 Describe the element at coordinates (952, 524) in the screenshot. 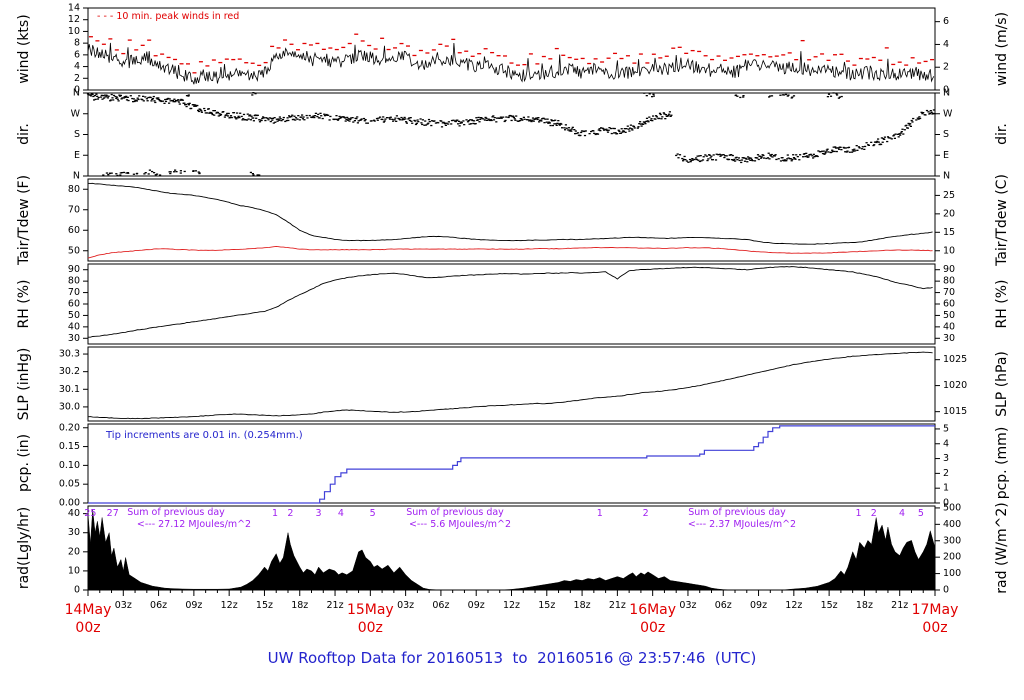

I see `svg-text: 400` at that location.